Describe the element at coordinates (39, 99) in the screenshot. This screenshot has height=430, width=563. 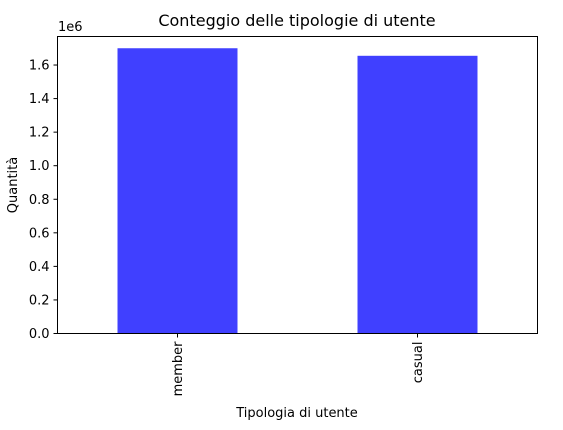
I see `y-tick-label: 1.4` at that location.